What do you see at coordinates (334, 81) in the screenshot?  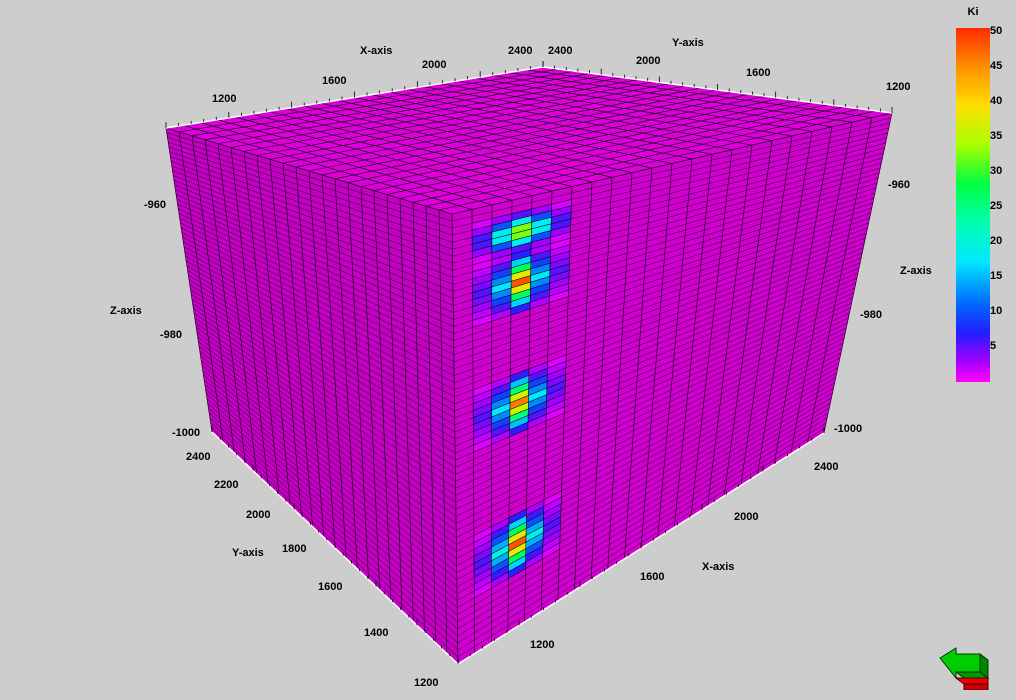 I see `top-x-tick: 1600` at bounding box center [334, 81].